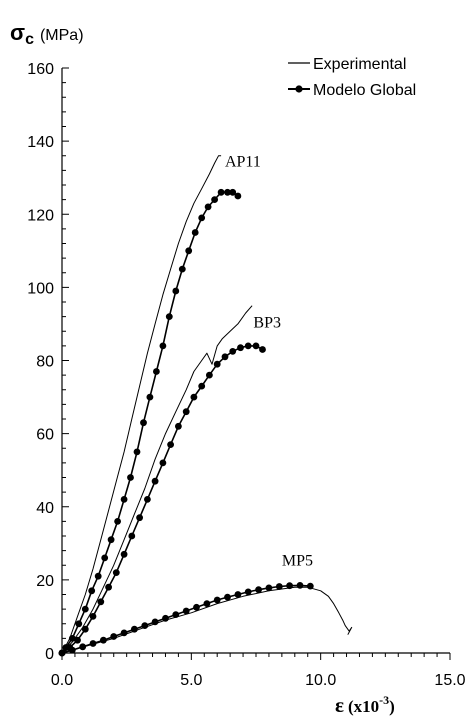 The image size is (475, 718). Describe the element at coordinates (40, 288) in the screenshot. I see `y-tick-label: 100` at that location.